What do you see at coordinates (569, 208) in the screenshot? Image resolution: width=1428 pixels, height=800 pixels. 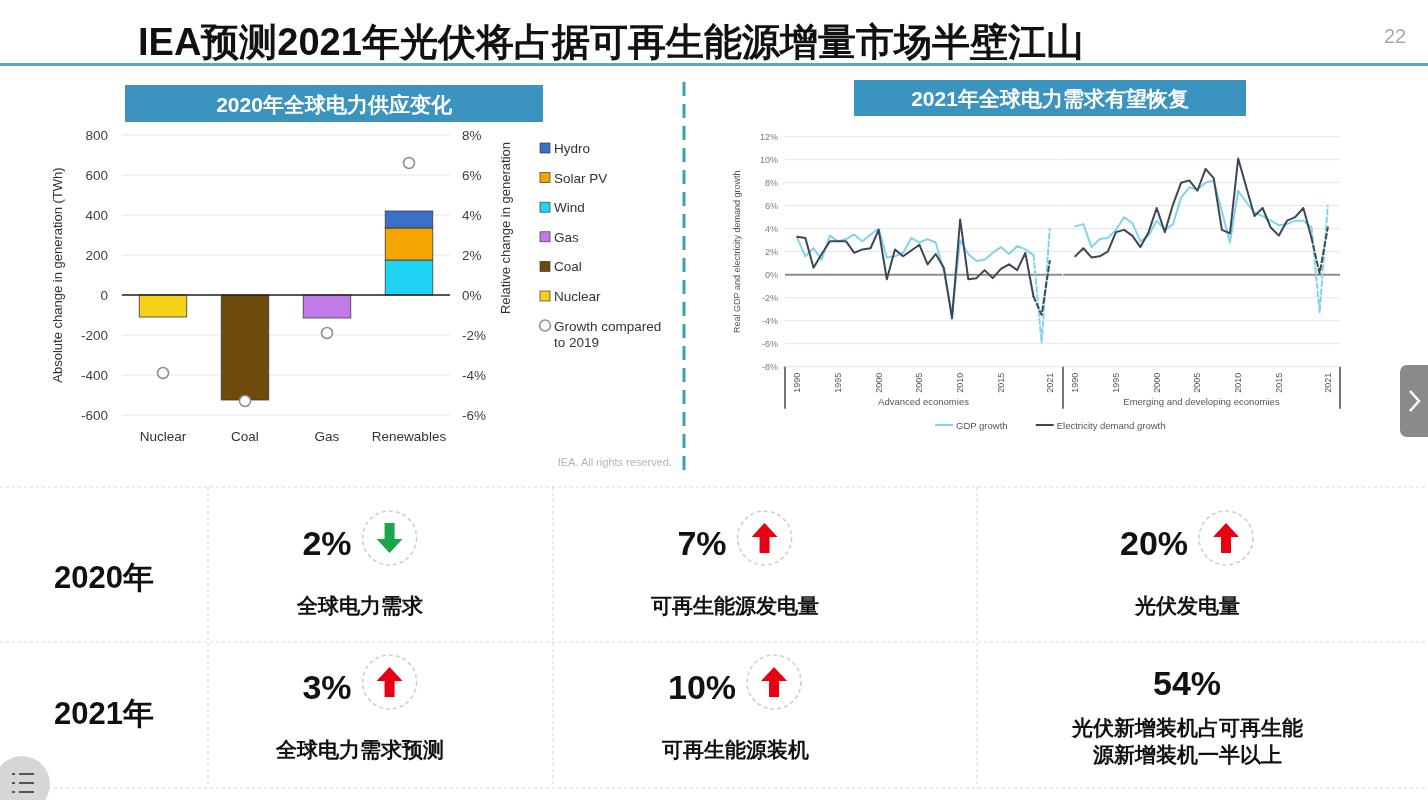 I see `legend-label: Wind` at bounding box center [569, 208].